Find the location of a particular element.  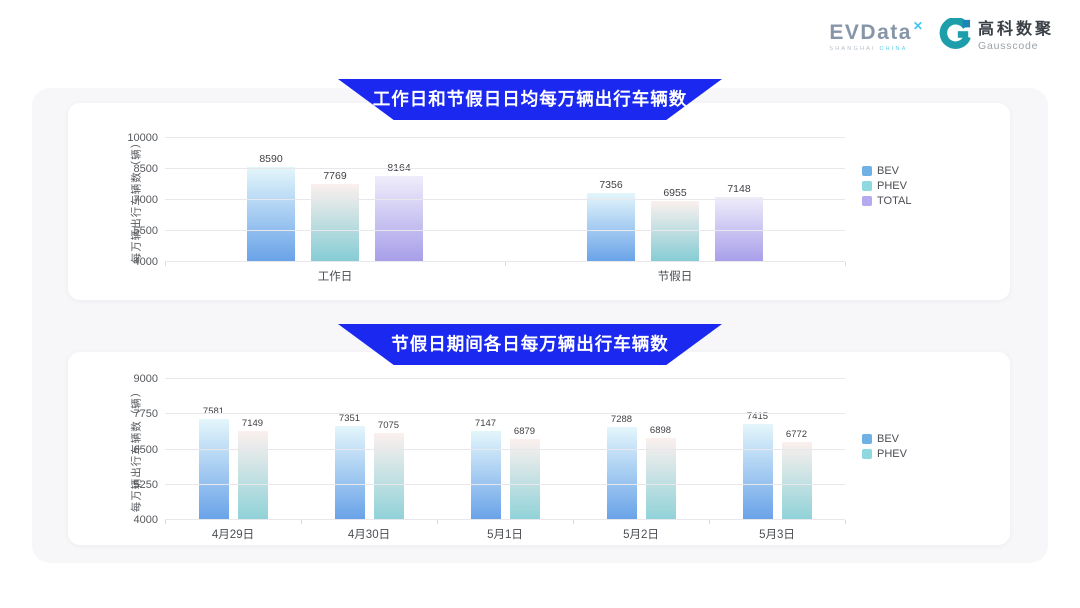

bar-cell: 7288 is located at coordinates (621, 449).